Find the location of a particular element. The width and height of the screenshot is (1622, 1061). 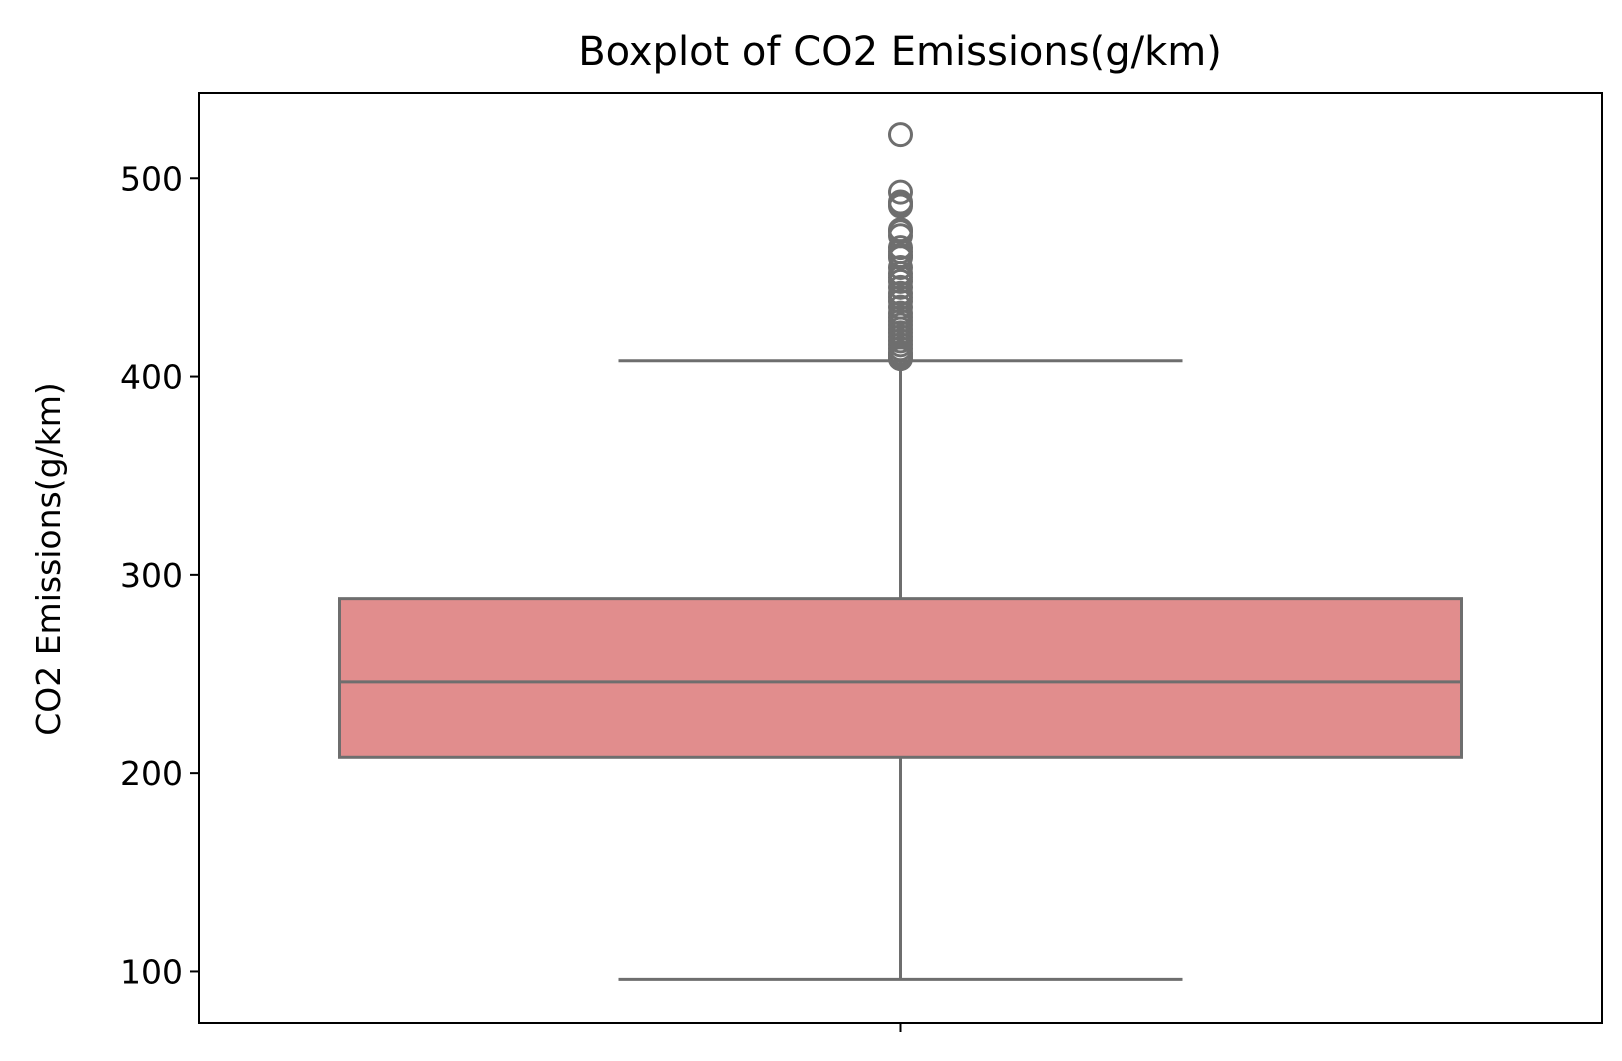

iqr-box is located at coordinates (900, 678).